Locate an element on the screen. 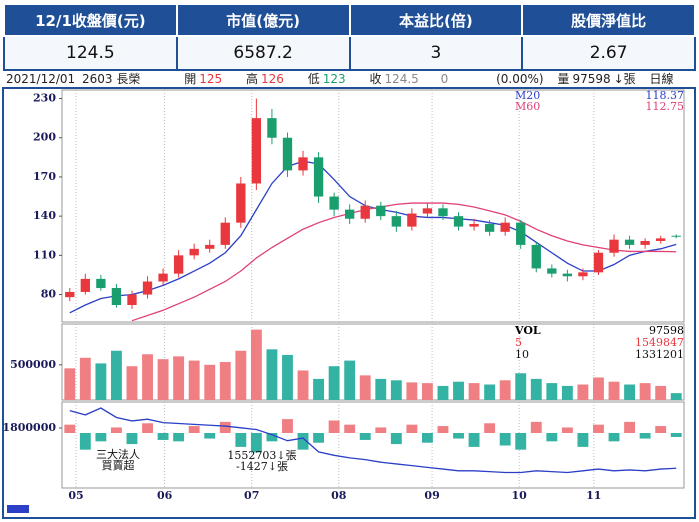 The image size is (699, 522). legend-label: 5 is located at coordinates (518, 342).